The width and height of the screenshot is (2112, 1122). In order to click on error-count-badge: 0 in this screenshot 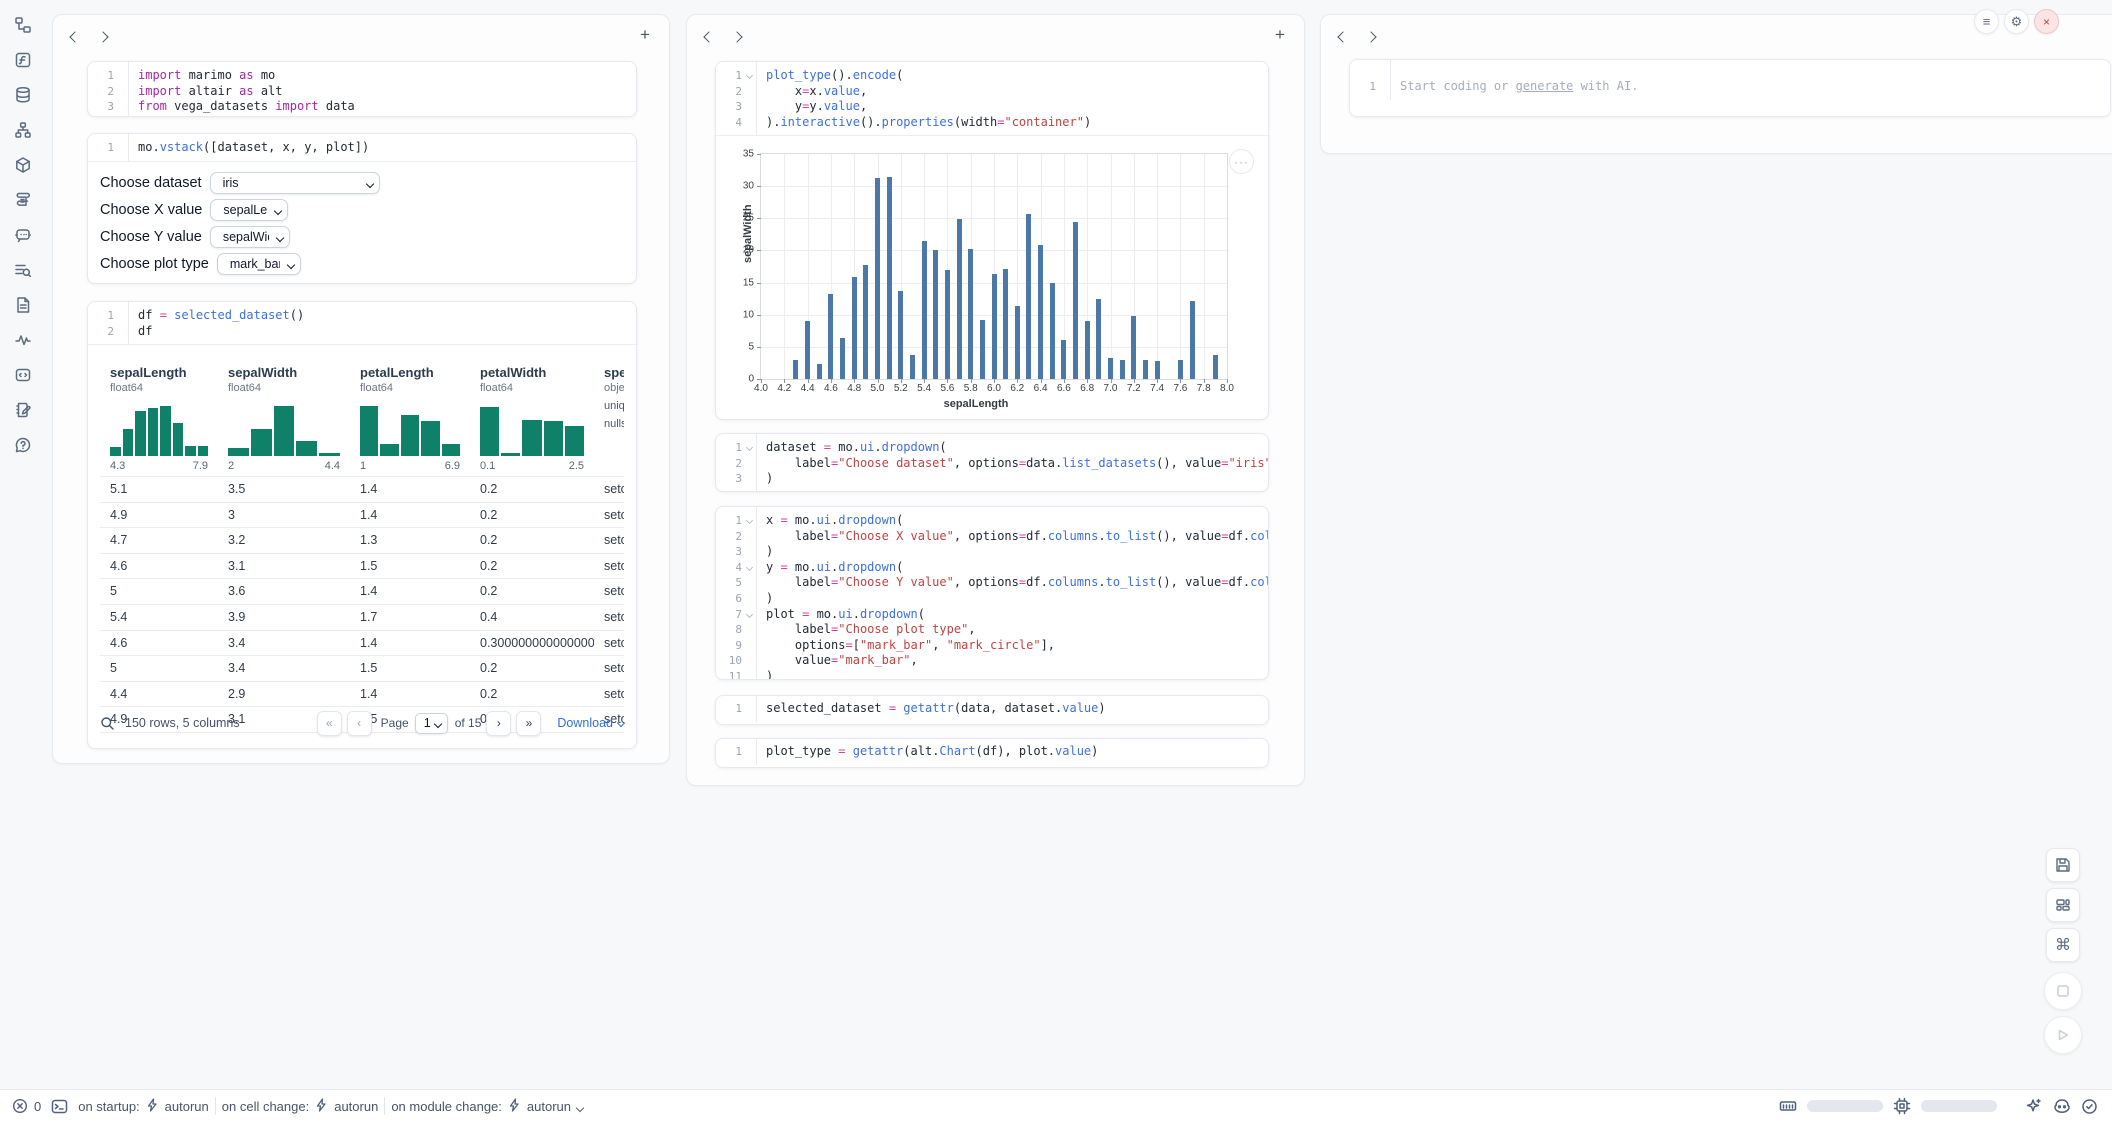, I will do `click(26, 1106)`.